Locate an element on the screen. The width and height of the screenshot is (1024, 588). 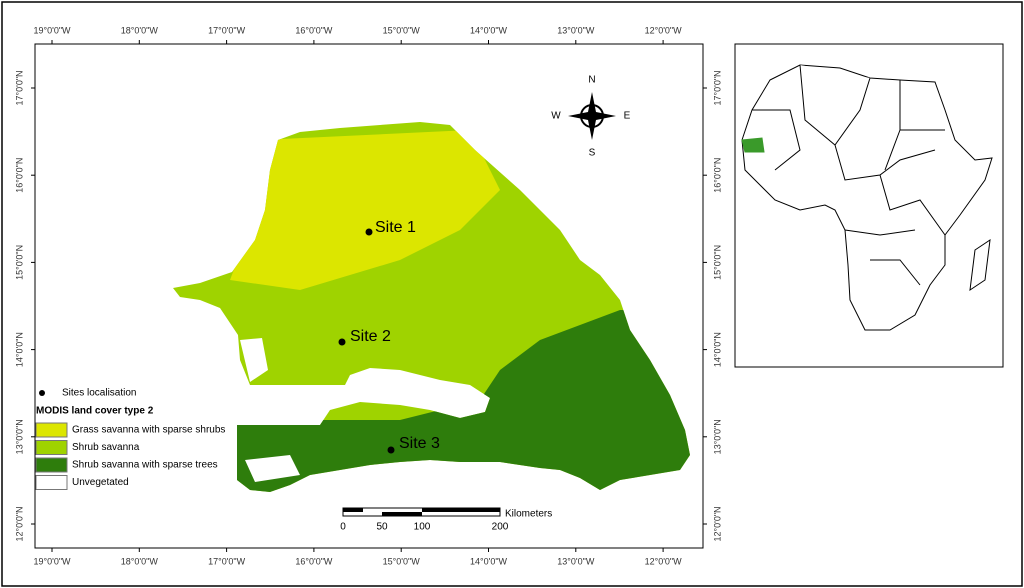
compass: N S E W is located at coordinates (590, 117).